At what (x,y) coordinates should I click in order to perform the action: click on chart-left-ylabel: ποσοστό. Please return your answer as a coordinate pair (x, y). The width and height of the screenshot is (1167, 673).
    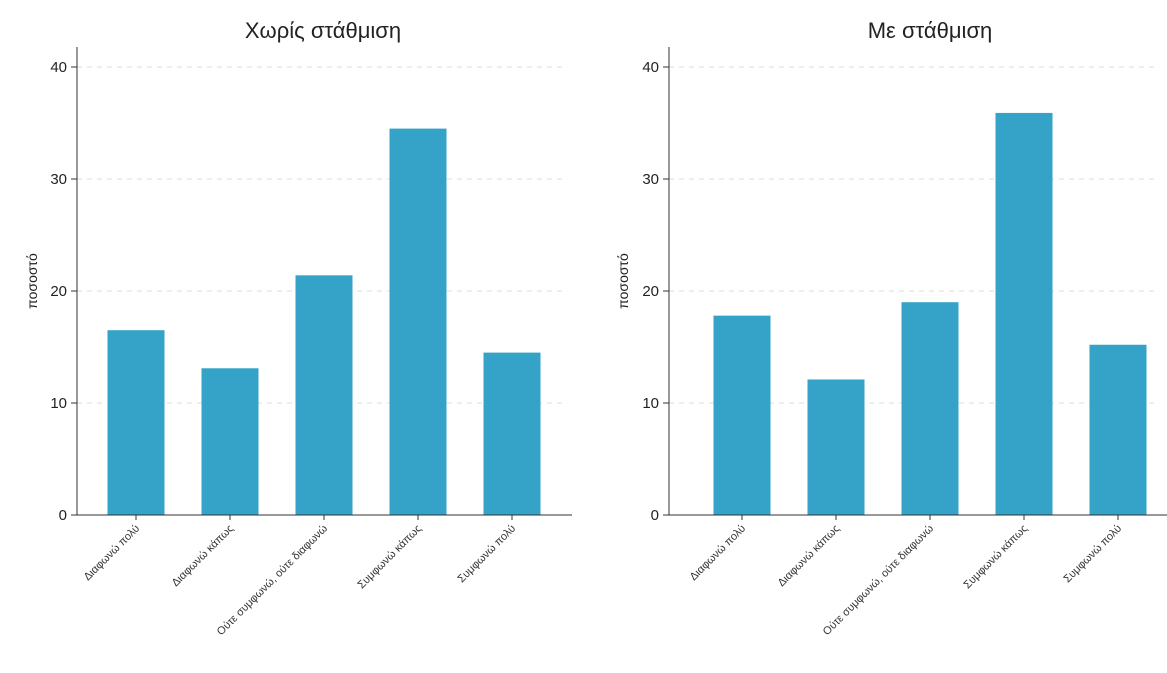
    Looking at the image, I should click on (32, 281).